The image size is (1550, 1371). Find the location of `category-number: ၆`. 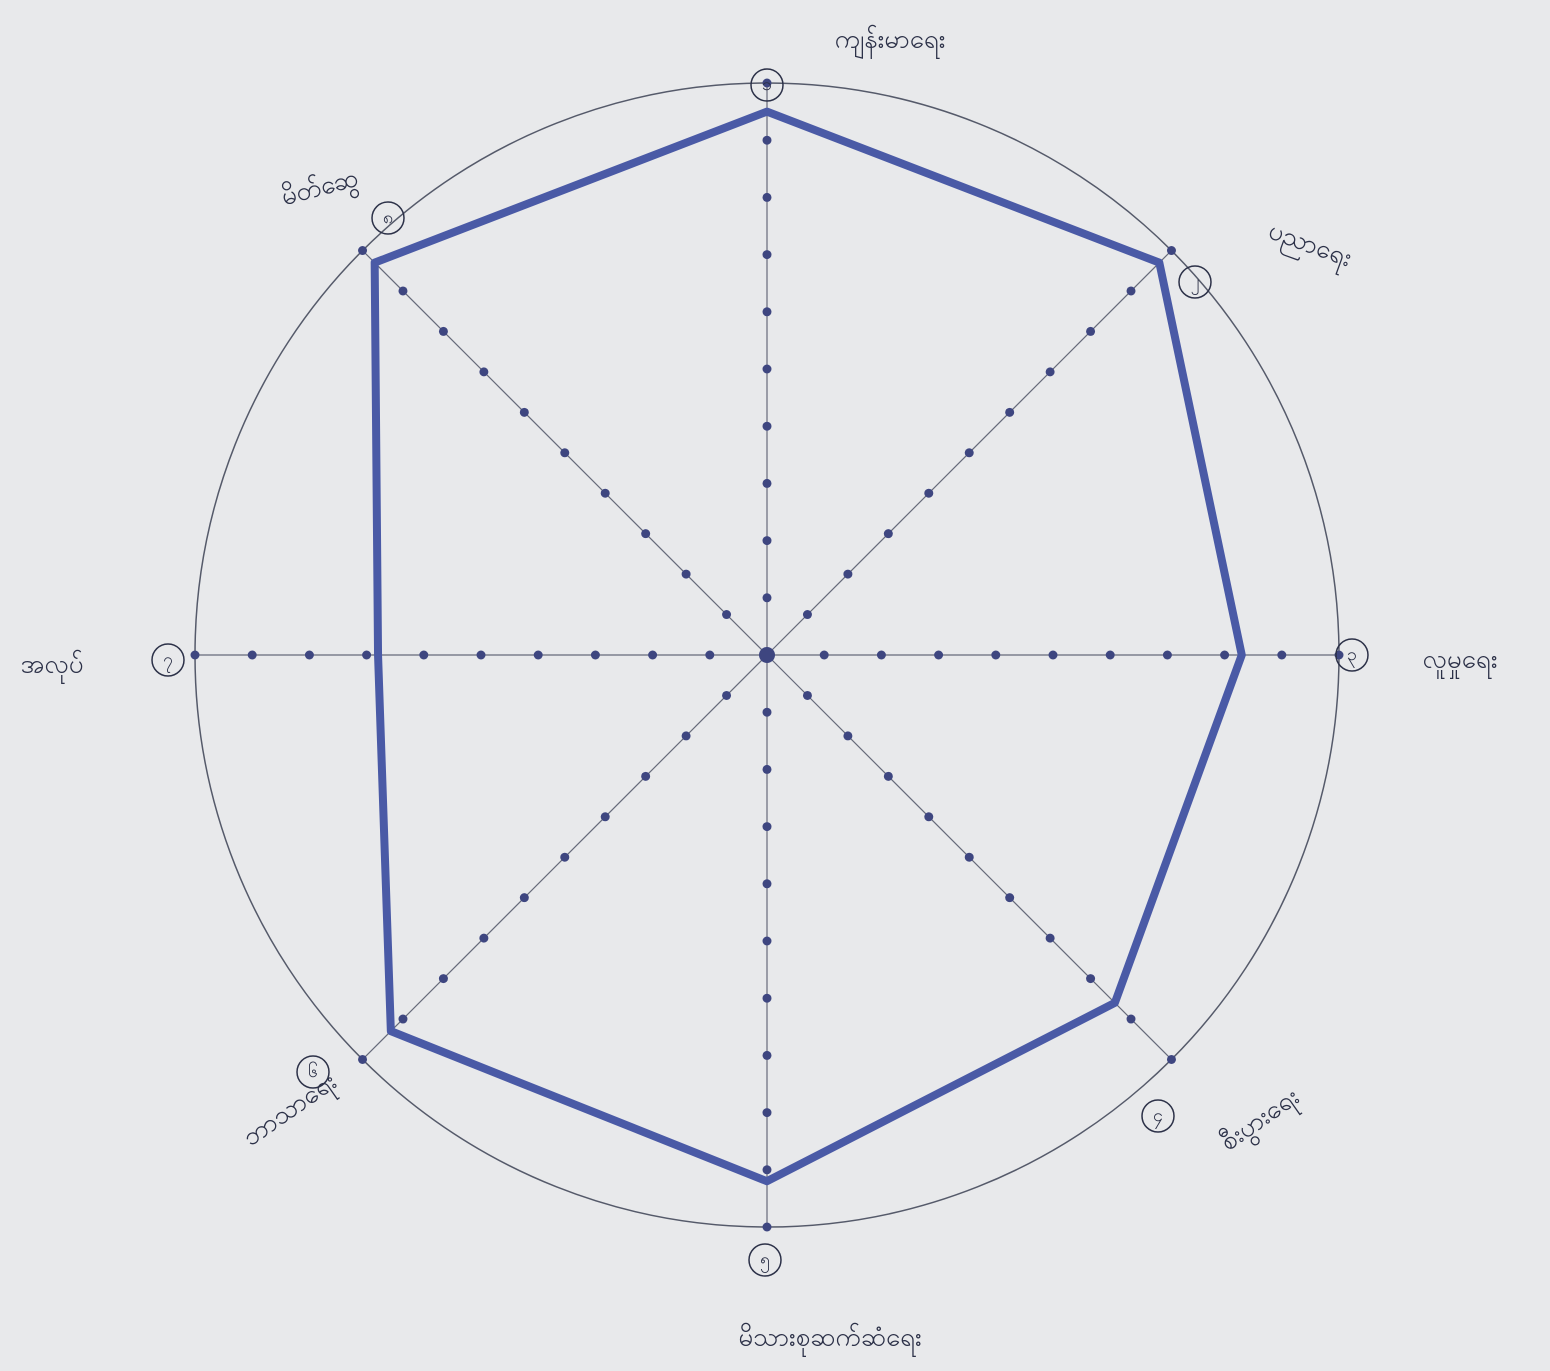

category-number: ၆ is located at coordinates (313, 1071).